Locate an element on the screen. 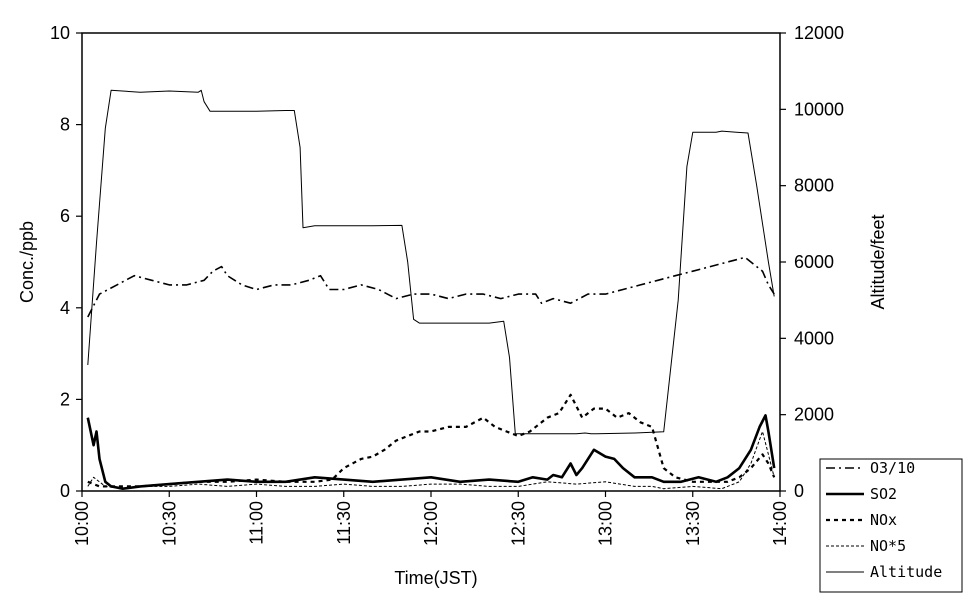  y-axis-right-ticks: 0 2000 4000 6000 8000 10000 12000 is located at coordinates (812, 262).